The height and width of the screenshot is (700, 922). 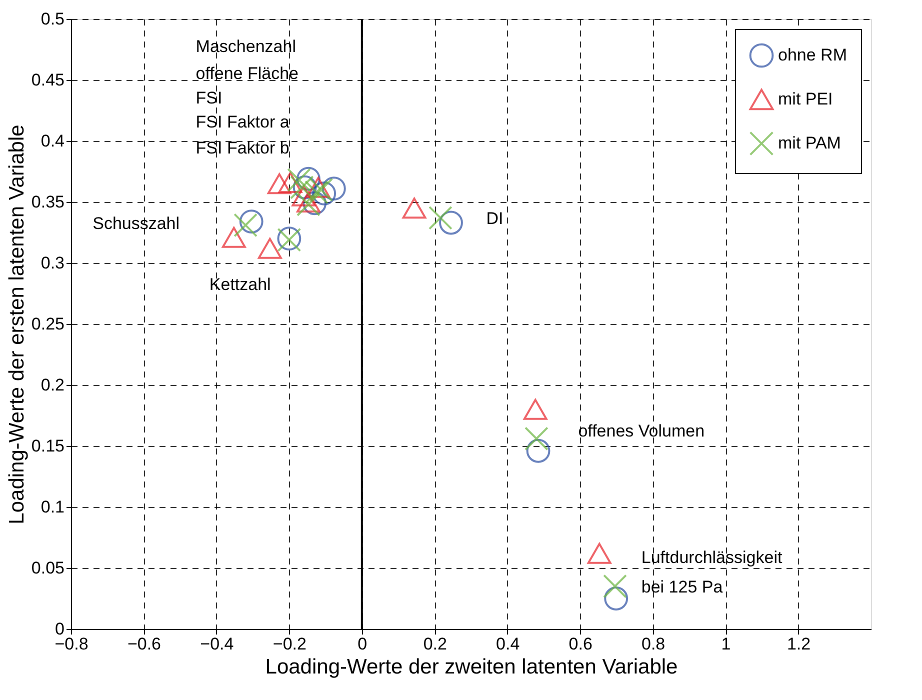 What do you see at coordinates (805, 99) in the screenshot?
I see `legend-label: mit PEI` at bounding box center [805, 99].